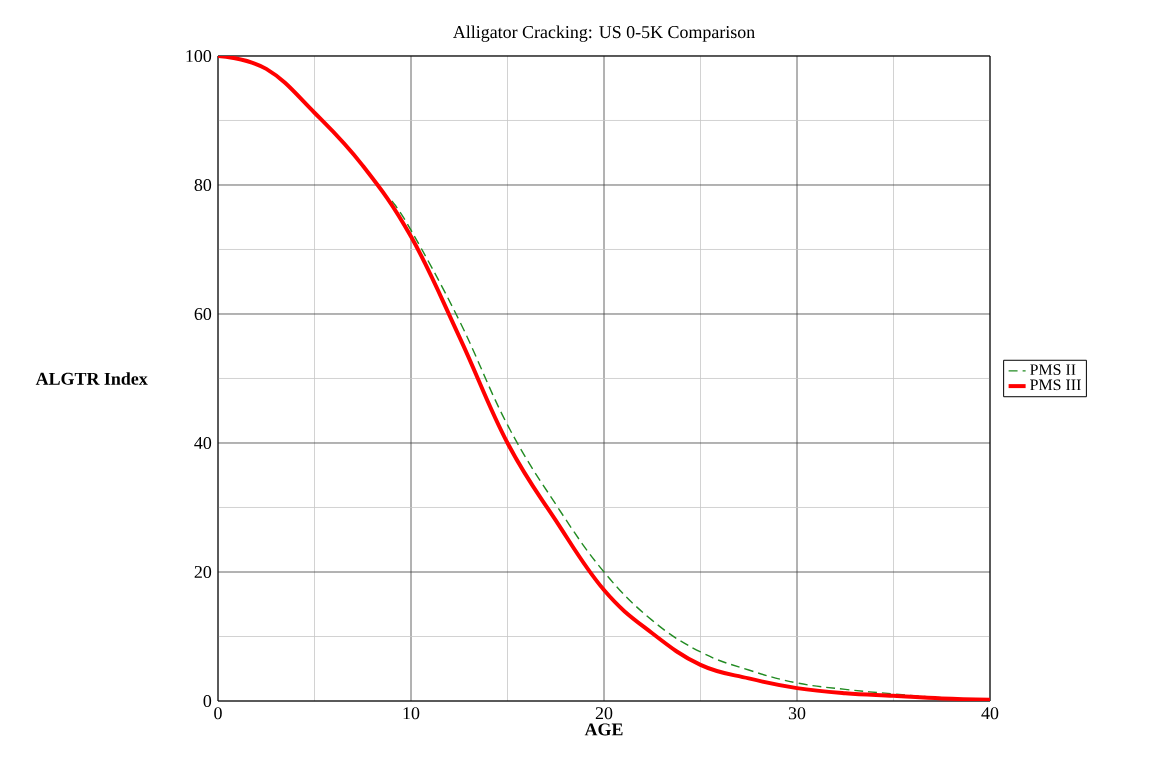 The width and height of the screenshot is (1150, 765). I want to click on y-tick-label: 0, so click(207, 701).